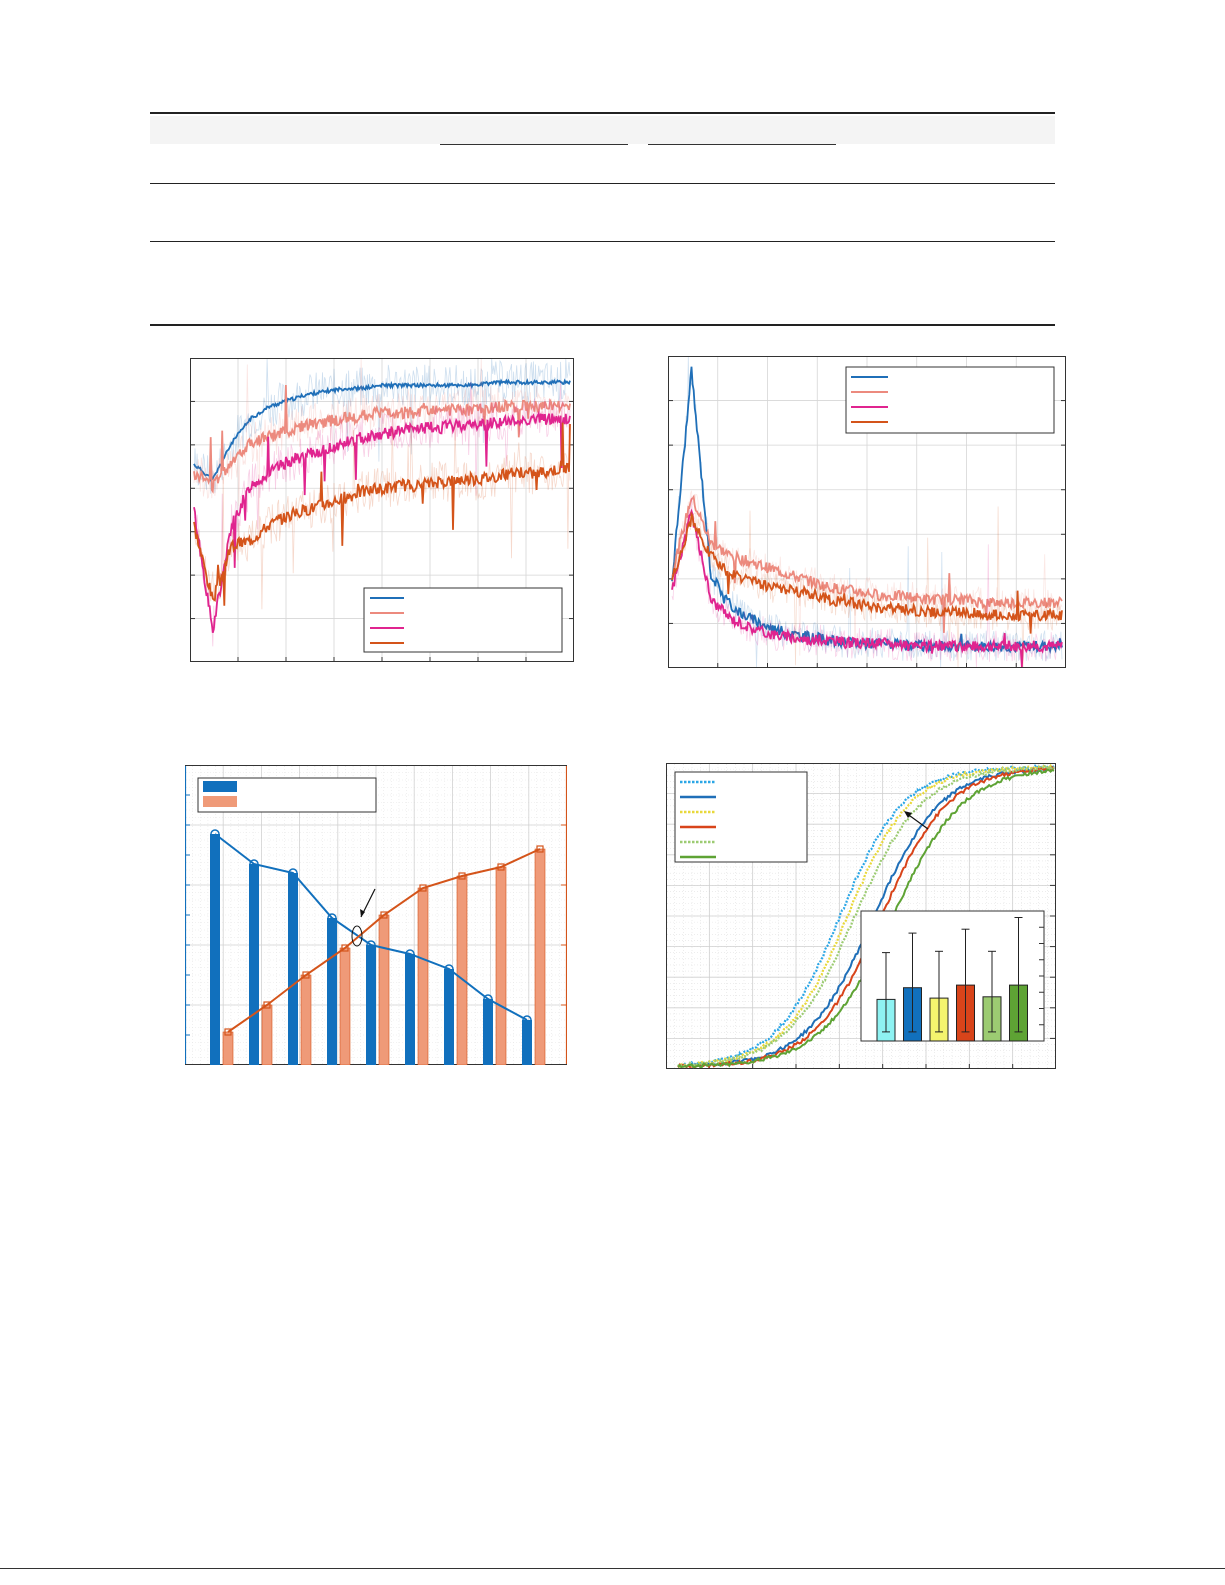 The width and height of the screenshot is (1225, 1585). Describe the element at coordinates (602, 130) in the screenshot. I see `table-header-shade` at that location.